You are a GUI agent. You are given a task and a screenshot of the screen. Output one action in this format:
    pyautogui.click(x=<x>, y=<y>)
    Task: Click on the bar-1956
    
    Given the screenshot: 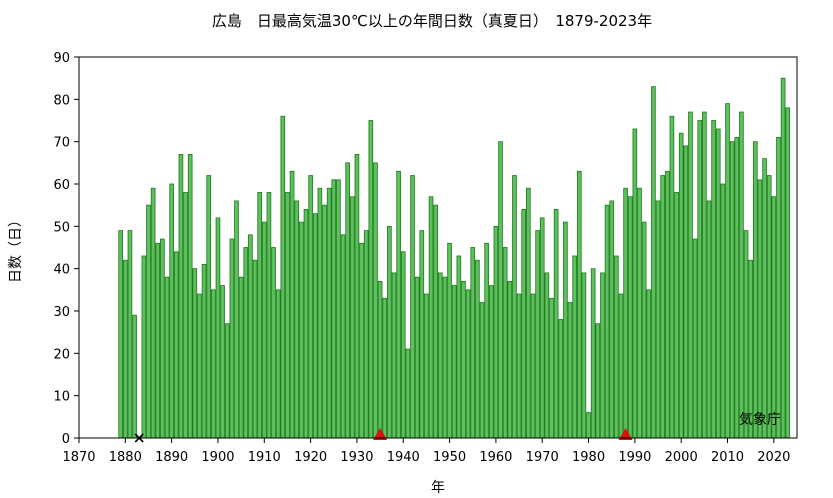 What is the action you would take?
    pyautogui.click(x=477, y=349)
    